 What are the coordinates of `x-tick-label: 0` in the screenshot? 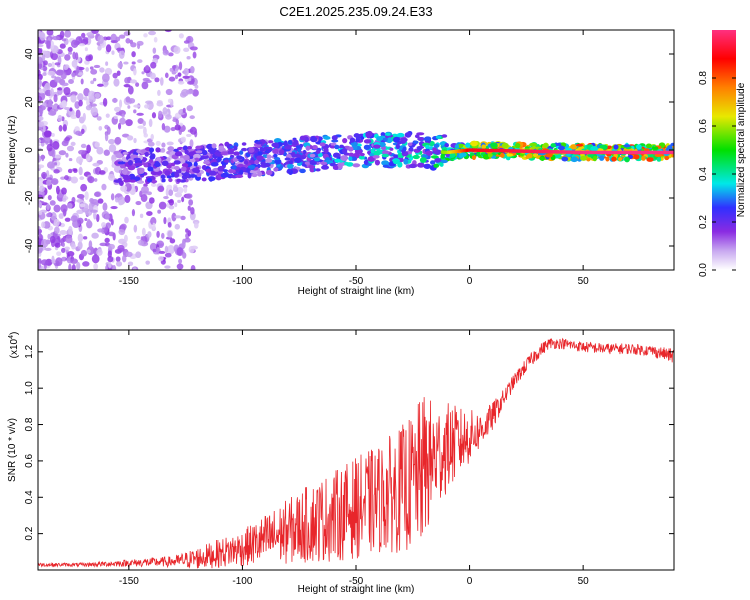 It's located at (470, 281).